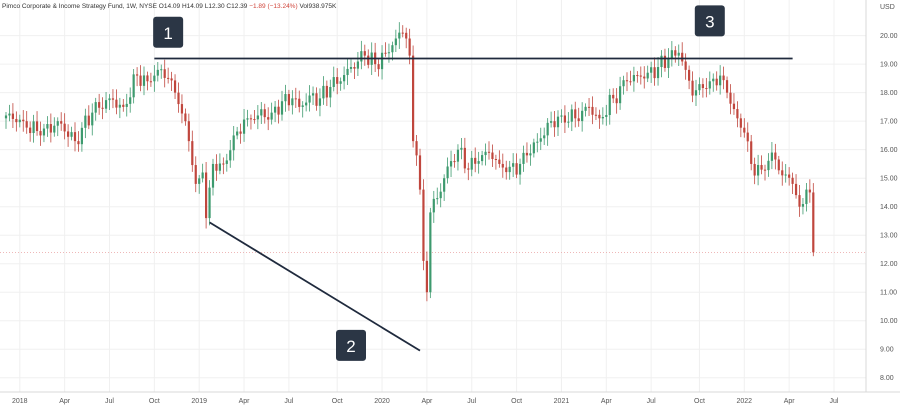  I want to click on marker-2: 2, so click(351, 345).